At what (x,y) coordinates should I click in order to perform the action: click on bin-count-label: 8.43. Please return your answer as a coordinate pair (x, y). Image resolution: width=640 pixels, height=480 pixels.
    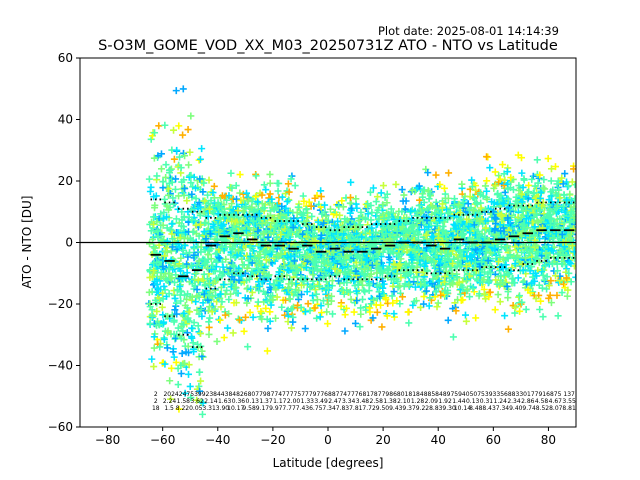
    Looking at the image, I should click on (489, 408).